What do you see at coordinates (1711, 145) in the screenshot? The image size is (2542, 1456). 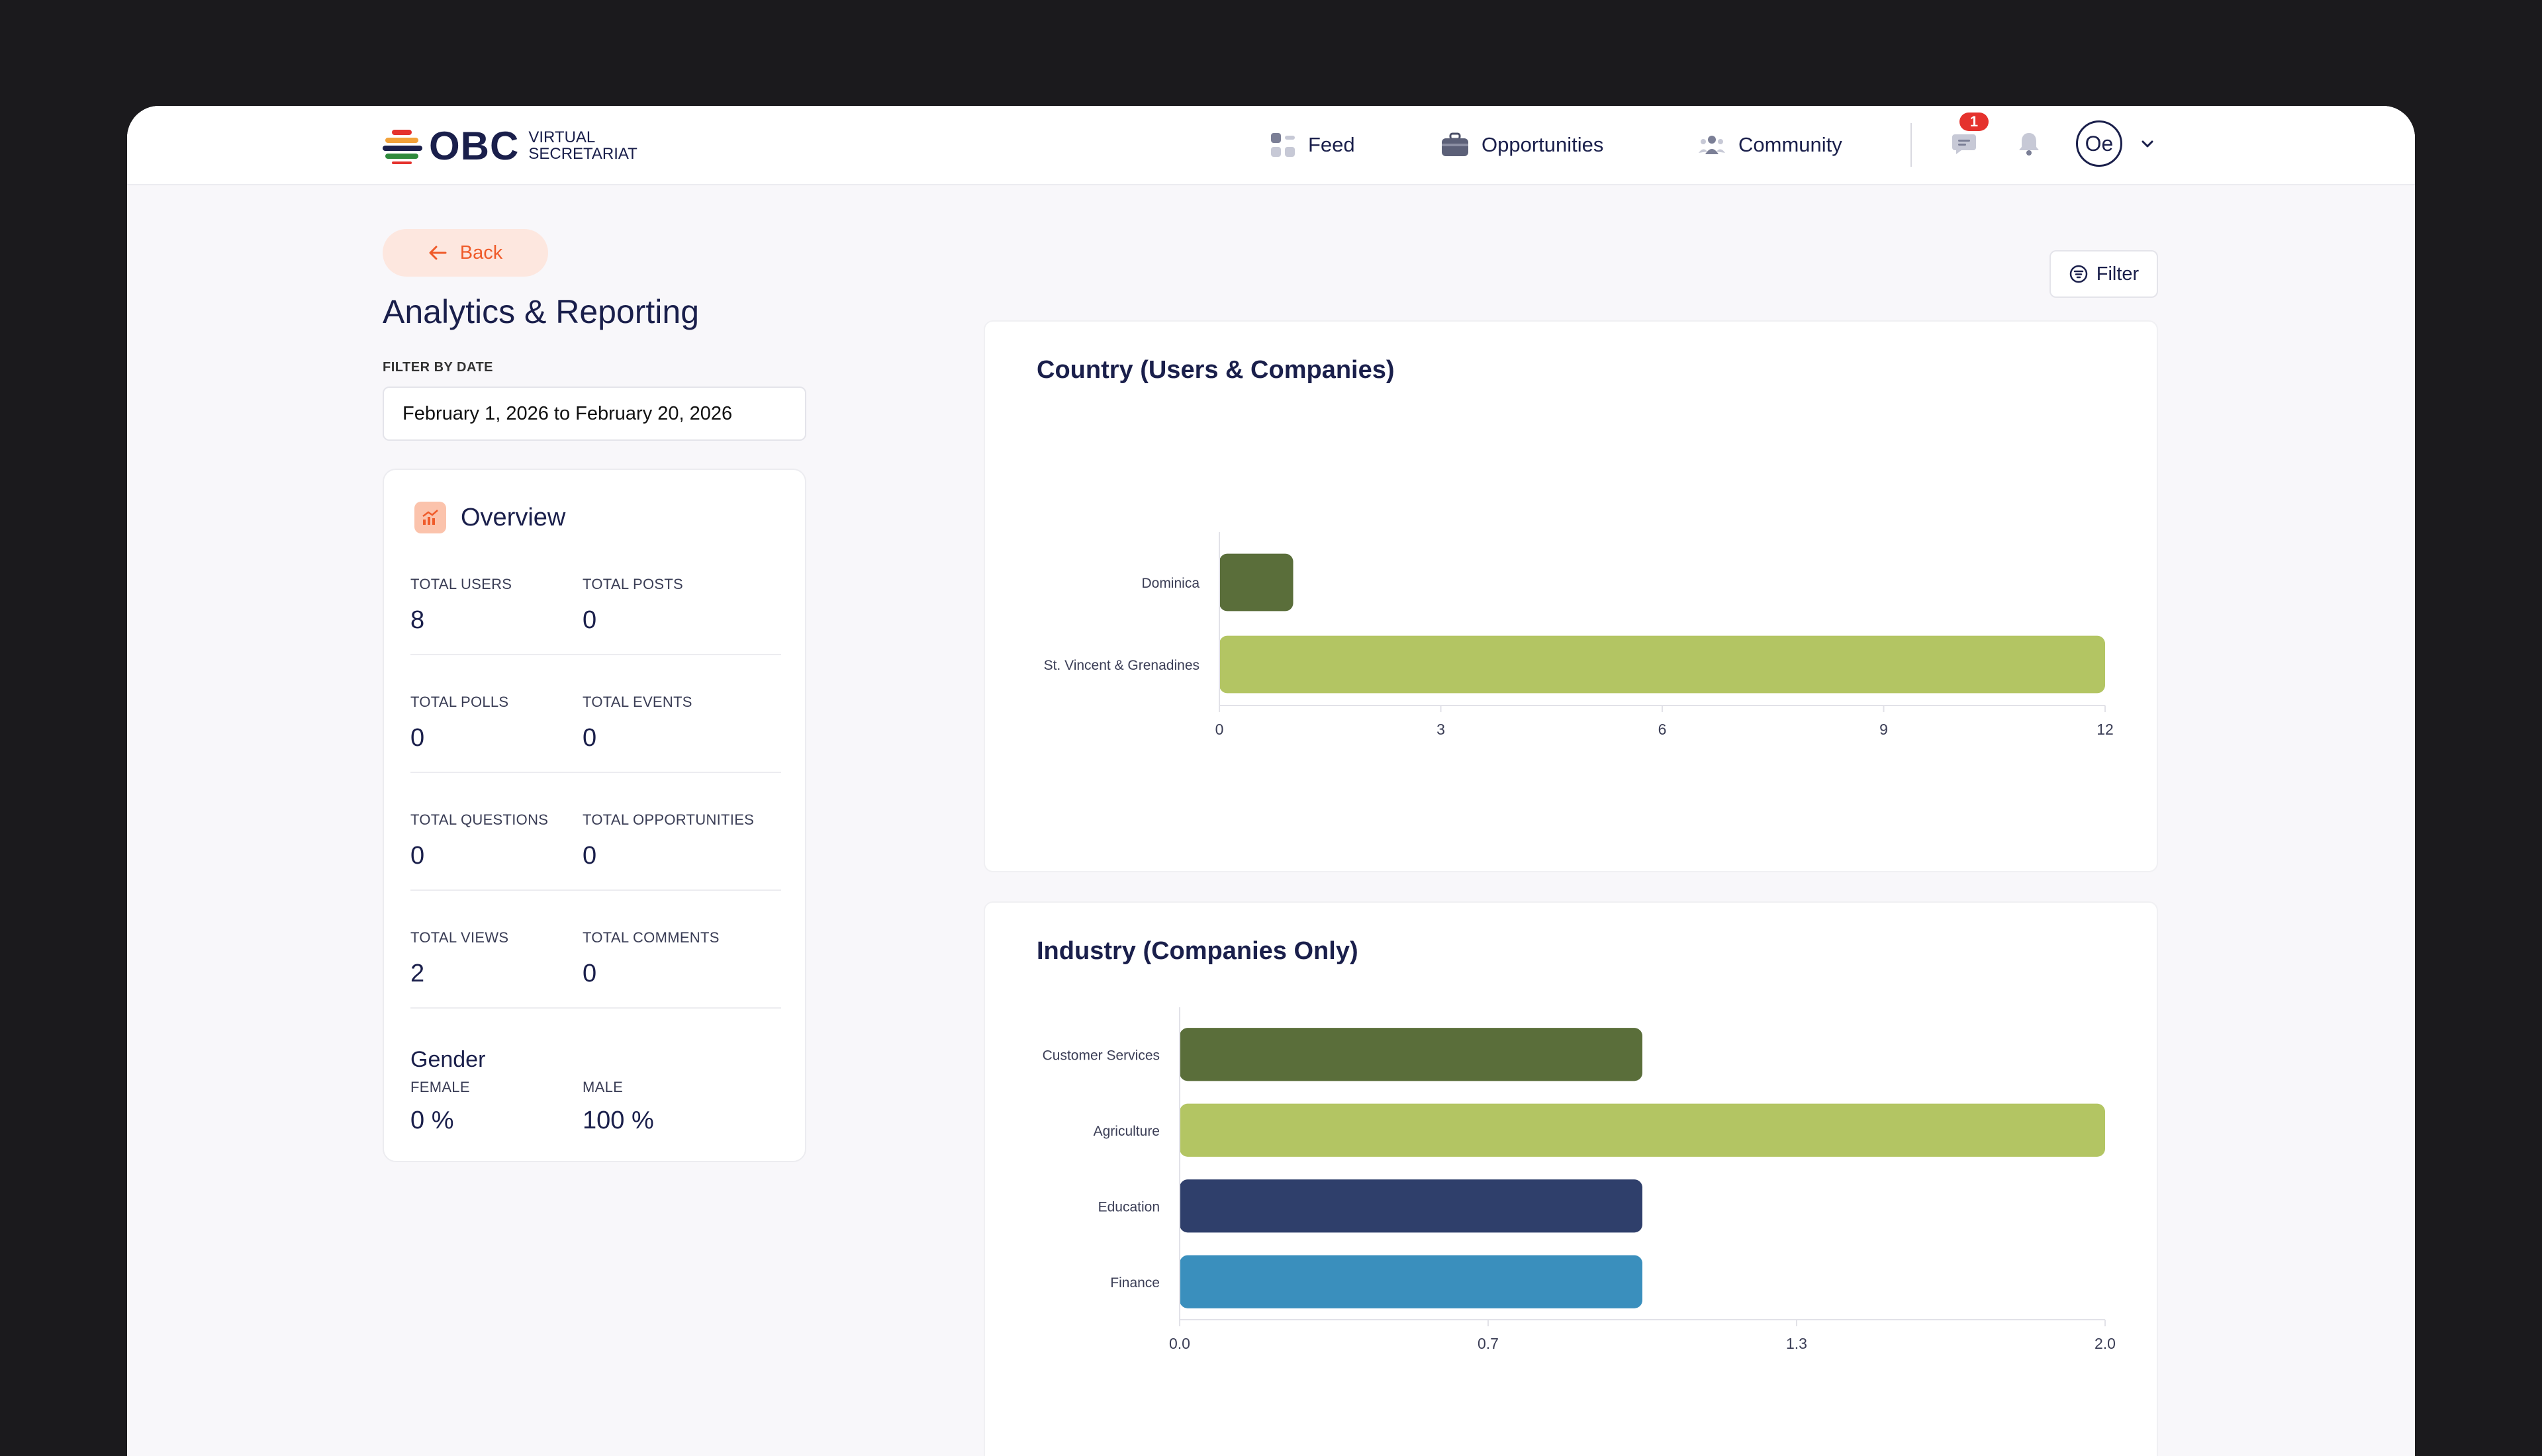 I see `users-icon` at bounding box center [1711, 145].